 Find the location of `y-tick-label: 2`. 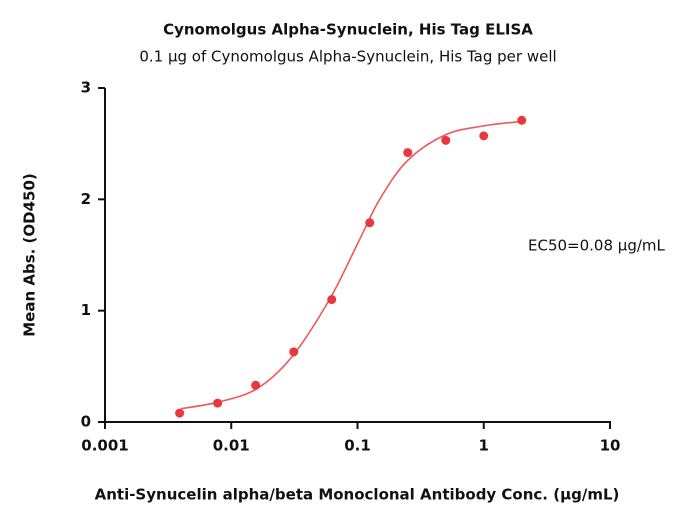

y-tick-label: 2 is located at coordinates (86, 199).